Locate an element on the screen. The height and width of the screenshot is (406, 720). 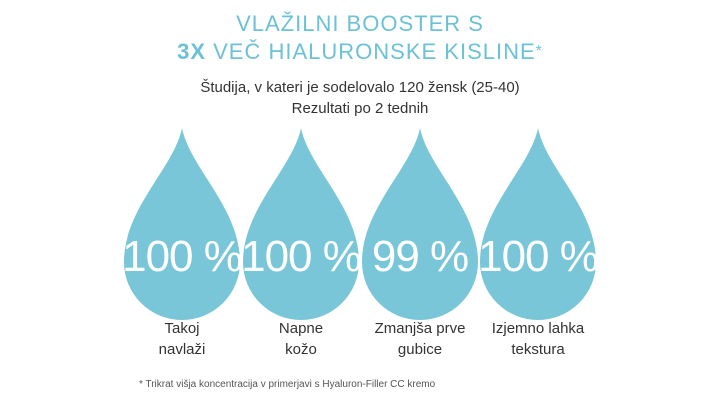
result-value-2: 100 % is located at coordinates (301, 256).